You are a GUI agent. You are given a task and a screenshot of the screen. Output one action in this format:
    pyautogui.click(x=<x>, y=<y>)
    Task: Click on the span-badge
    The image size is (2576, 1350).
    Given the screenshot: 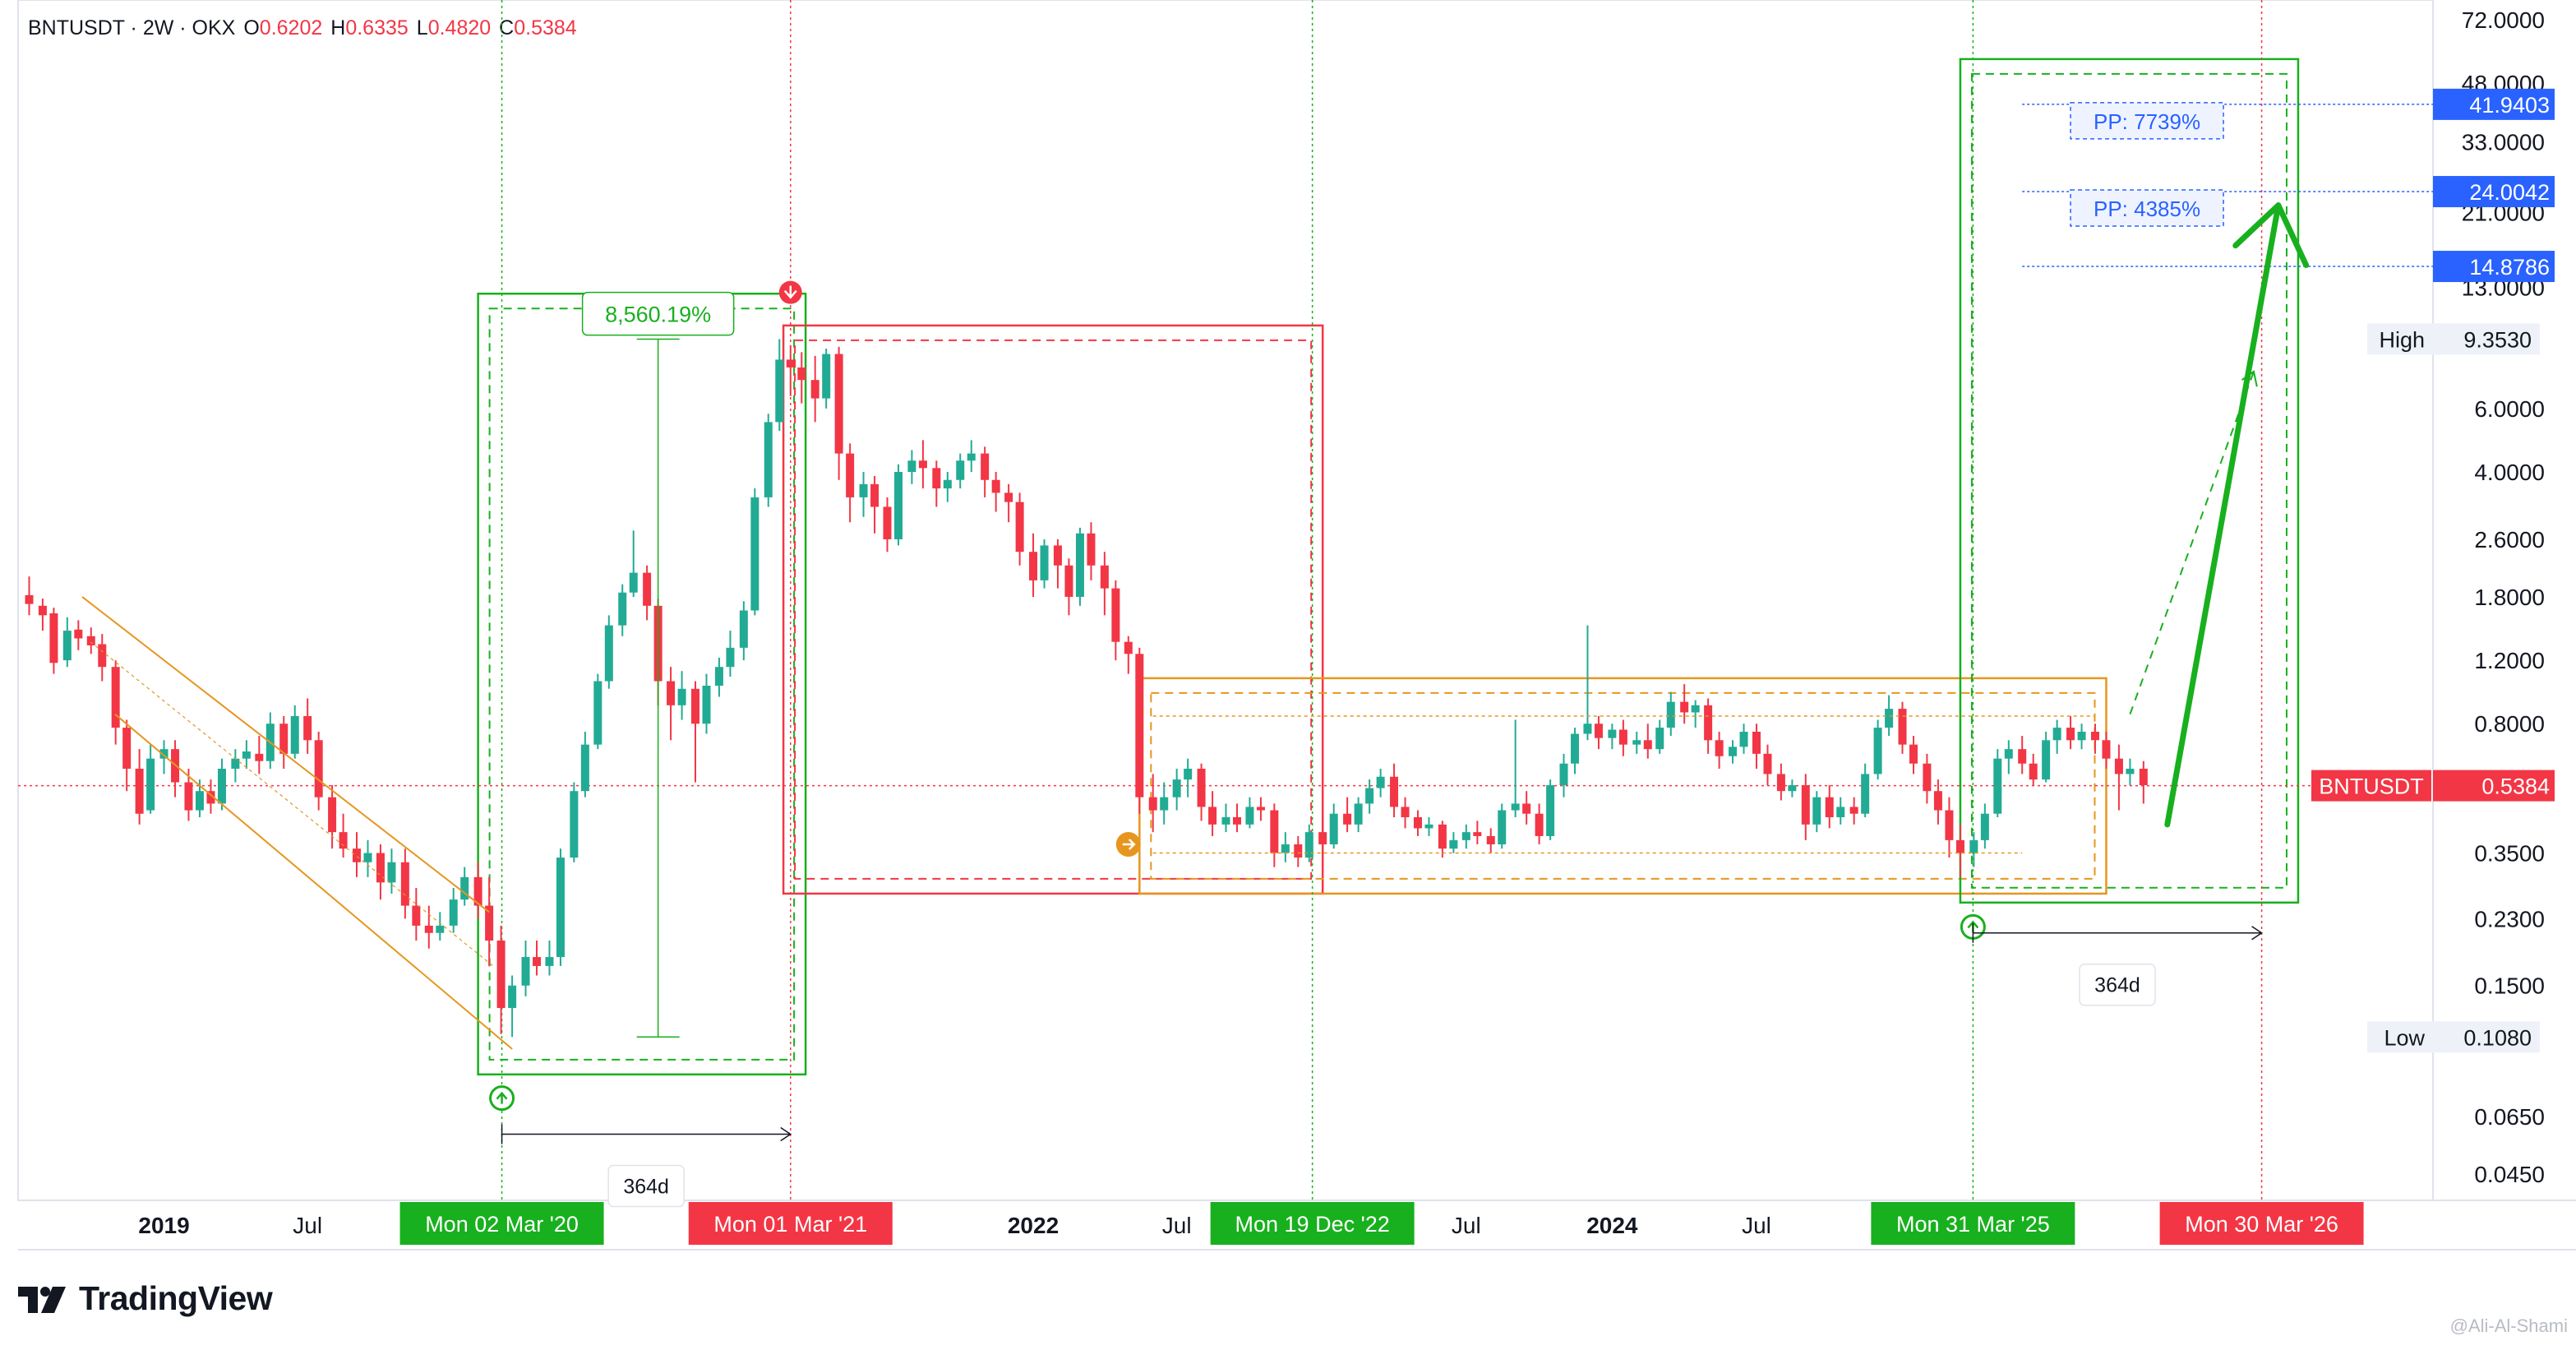 What is the action you would take?
    pyautogui.click(x=646, y=1186)
    